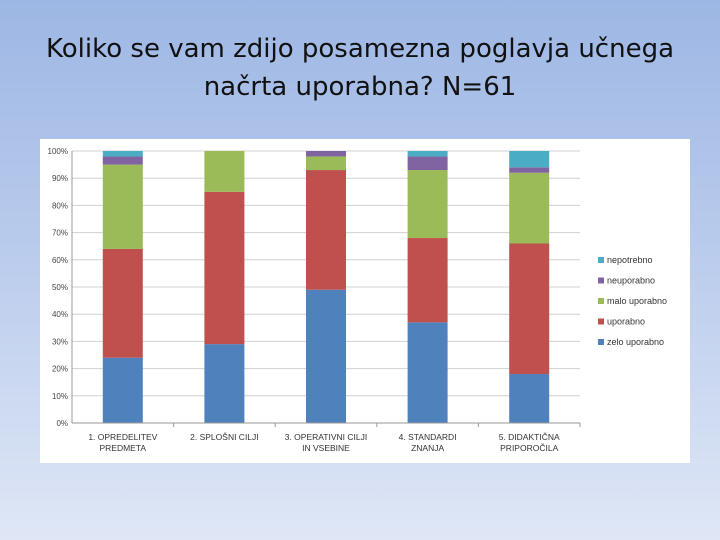 The width and height of the screenshot is (720, 540). Describe the element at coordinates (60, 205) in the screenshot. I see `y-tick-label: 80%` at that location.